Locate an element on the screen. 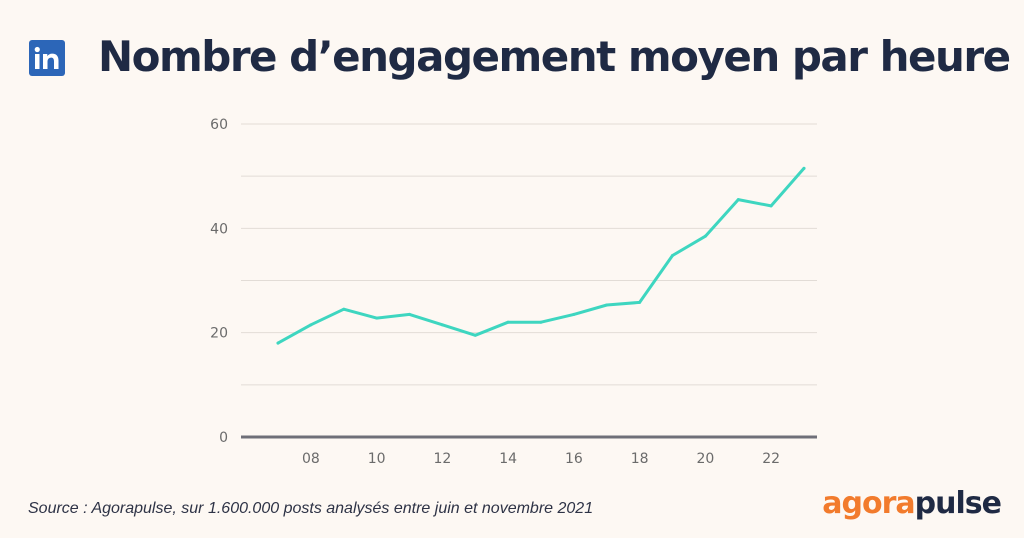  y-axis: 0 20 40 60 is located at coordinates (219, 281).